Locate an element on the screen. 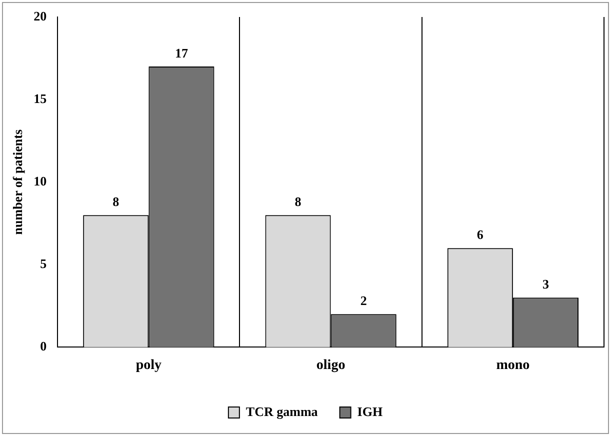 This screenshot has width=611, height=436. x-tick-label: mono is located at coordinates (513, 366).